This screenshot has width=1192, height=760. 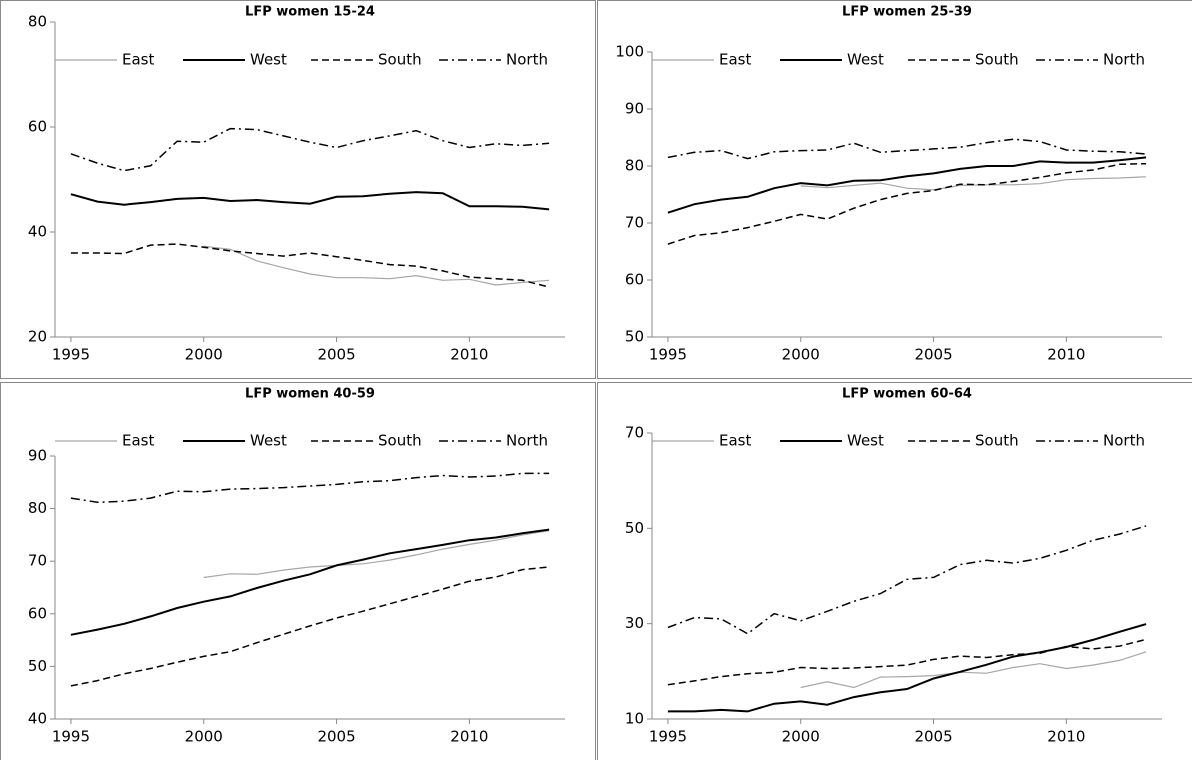 What do you see at coordinates (634, 623) in the screenshot?
I see `y-tick-label: 30` at bounding box center [634, 623].